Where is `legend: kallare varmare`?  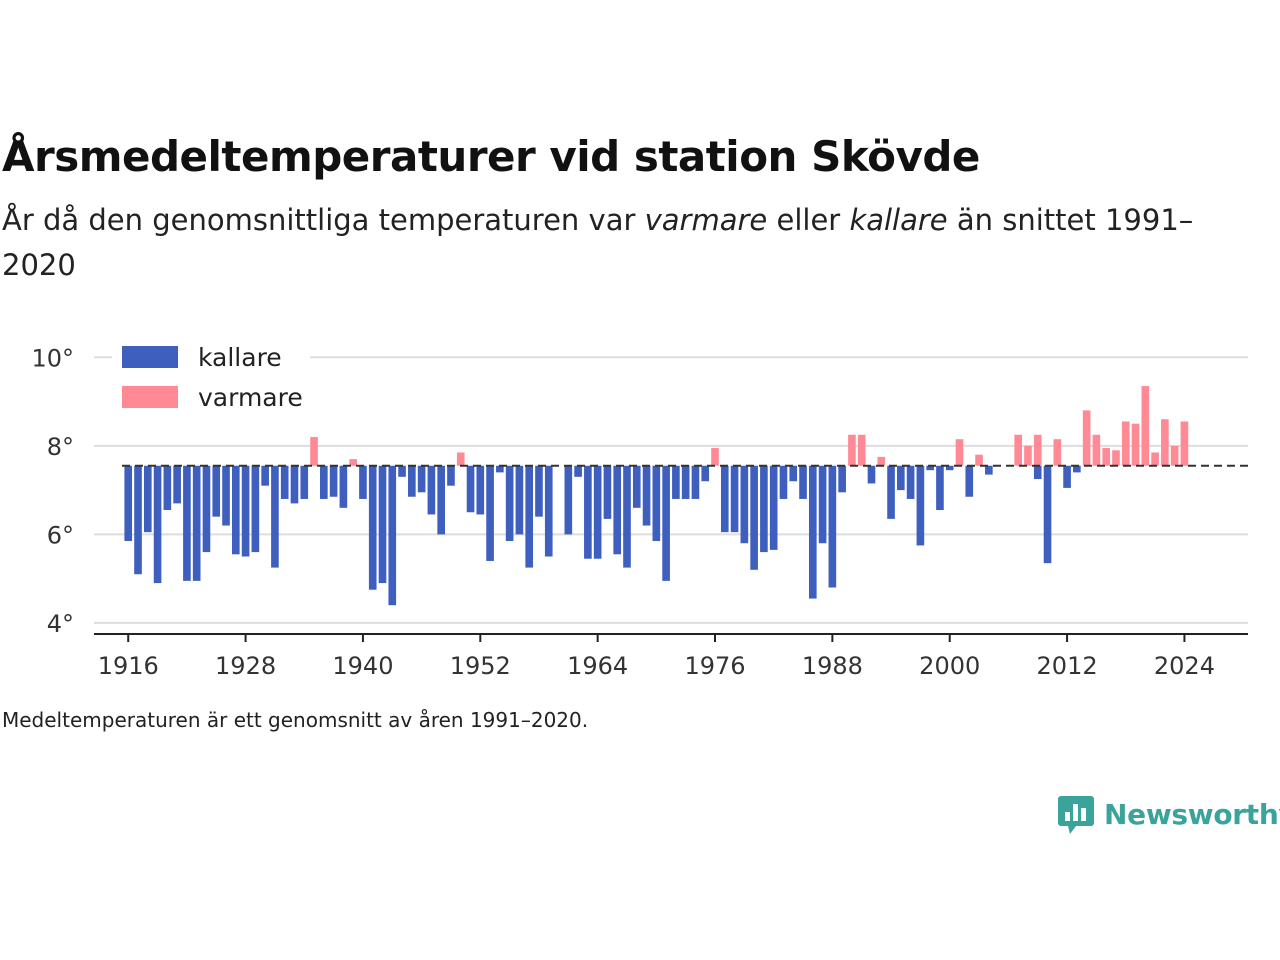 legend: kallare varmare is located at coordinates (211, 384).